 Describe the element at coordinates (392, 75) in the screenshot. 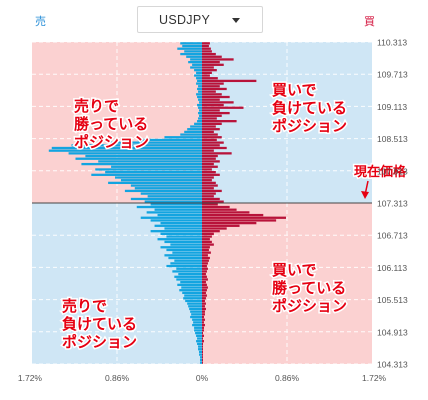

I see `y-tick-label: 109.713` at that location.